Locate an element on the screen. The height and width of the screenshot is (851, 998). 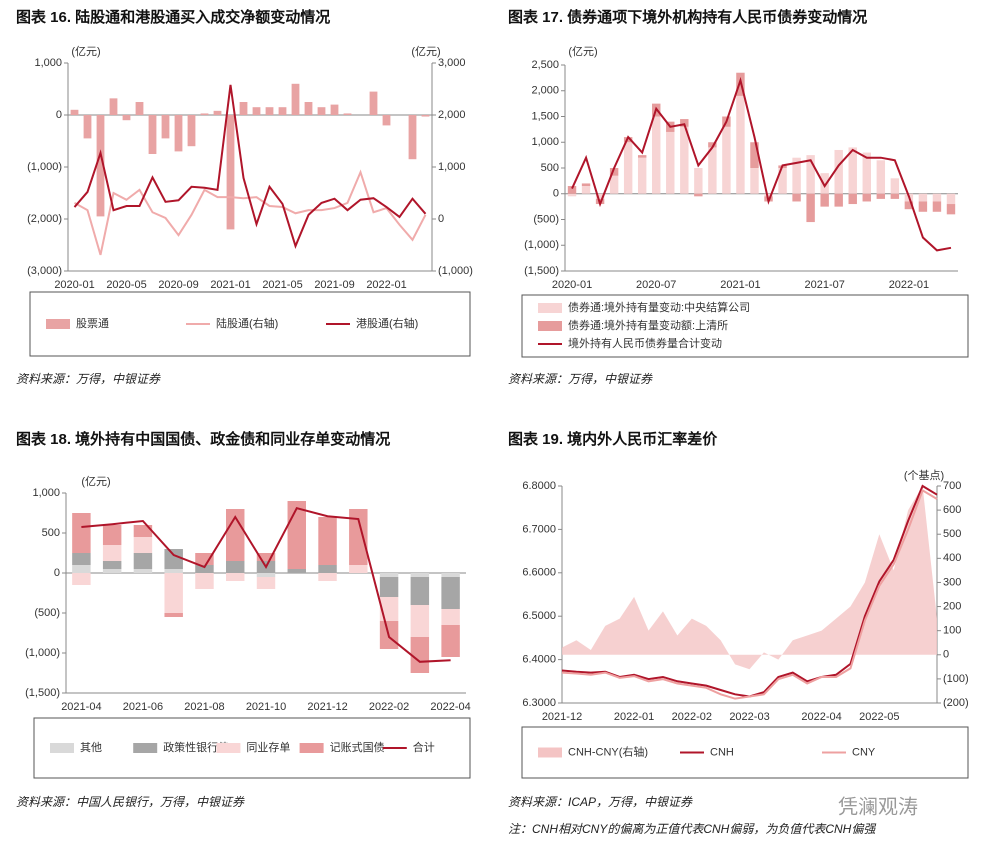
x-tick-label: 2022-04 is located at coordinates (450, 707).